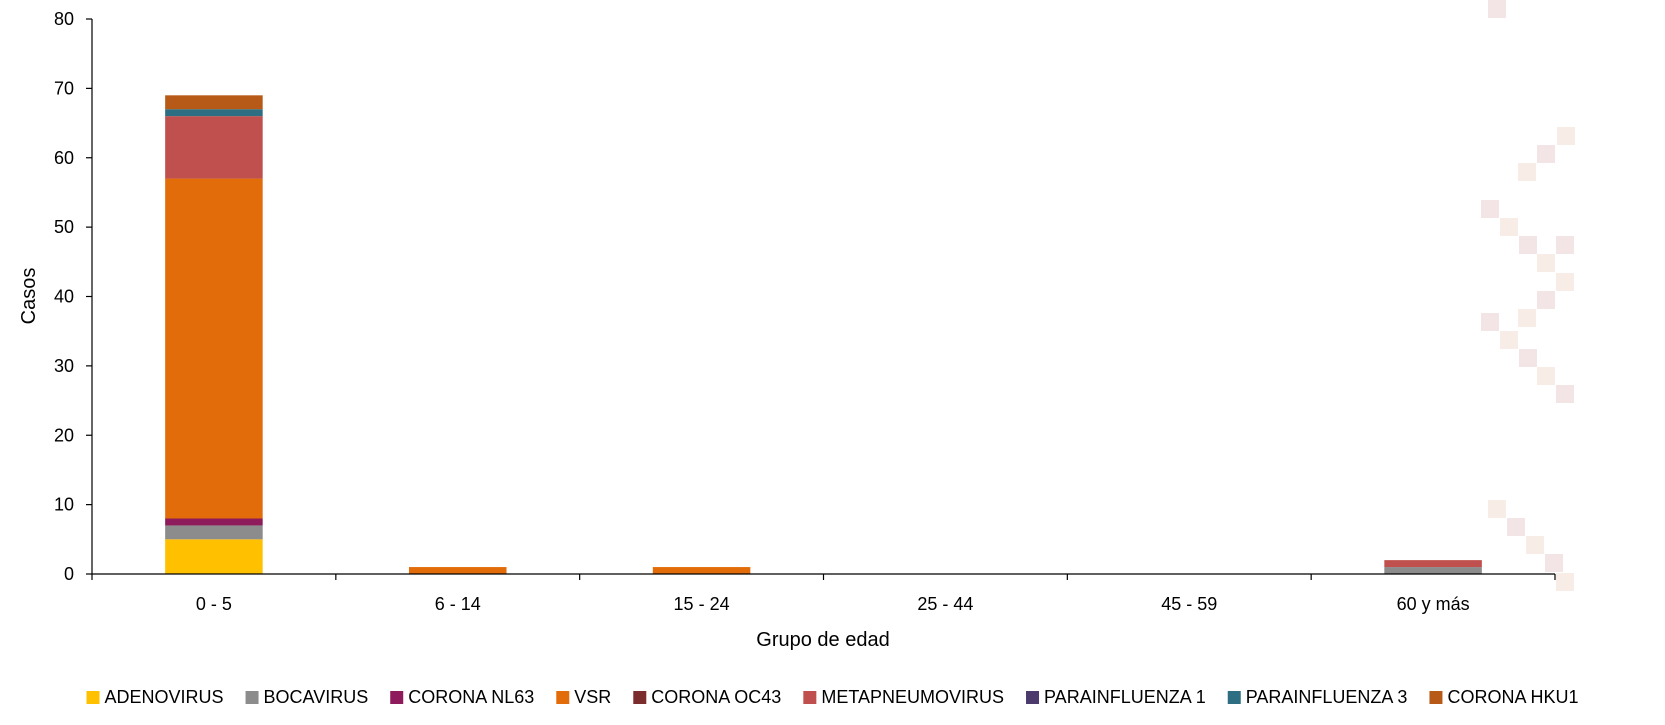 This screenshot has height=725, width=1665. Describe the element at coordinates (1327, 697) in the screenshot. I see `legend-label: PARAINFLUENZA 3` at that location.